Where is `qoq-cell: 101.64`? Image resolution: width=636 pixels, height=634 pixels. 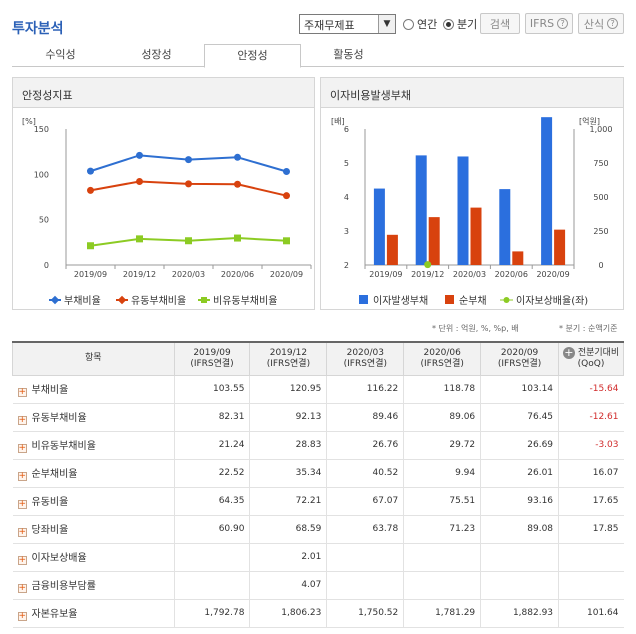 qoq-cell: 101.64 is located at coordinates (591, 613).